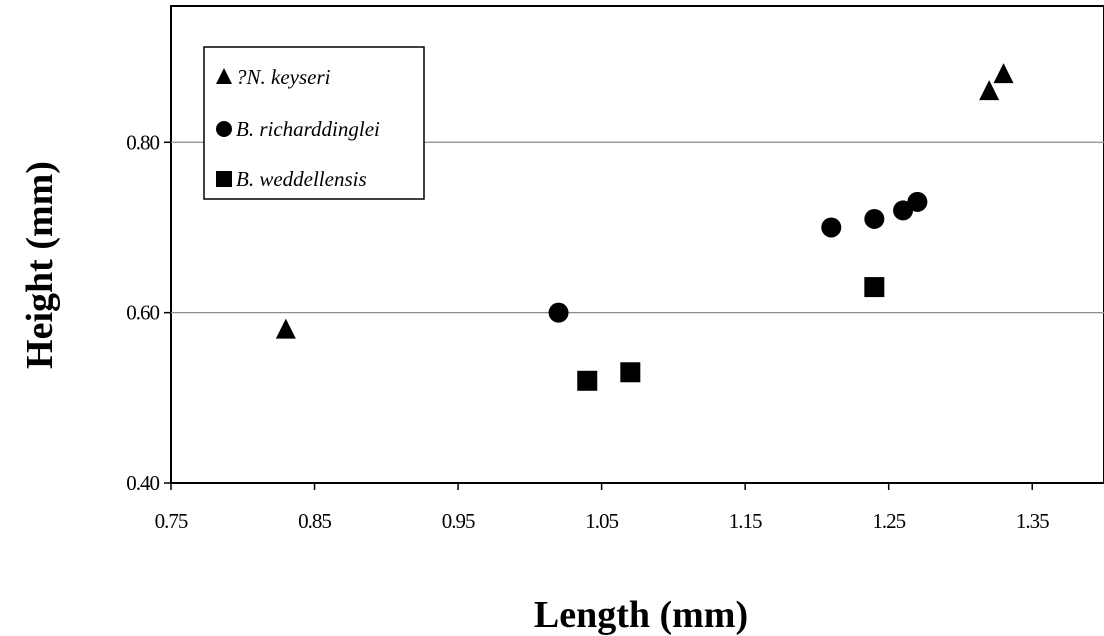 The height and width of the screenshot is (636, 1104). Describe the element at coordinates (224, 76) in the screenshot. I see `legend-triangle-marker` at that location.